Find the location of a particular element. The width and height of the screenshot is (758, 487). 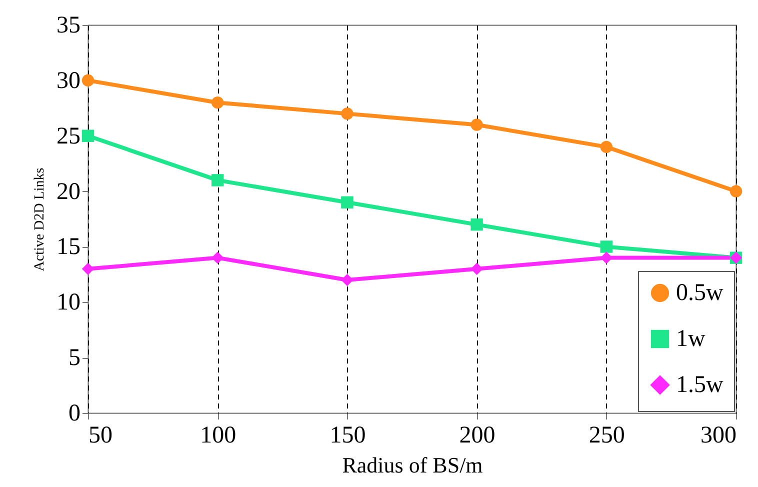

y-tick-label: 20 is located at coordinates (68, 191).